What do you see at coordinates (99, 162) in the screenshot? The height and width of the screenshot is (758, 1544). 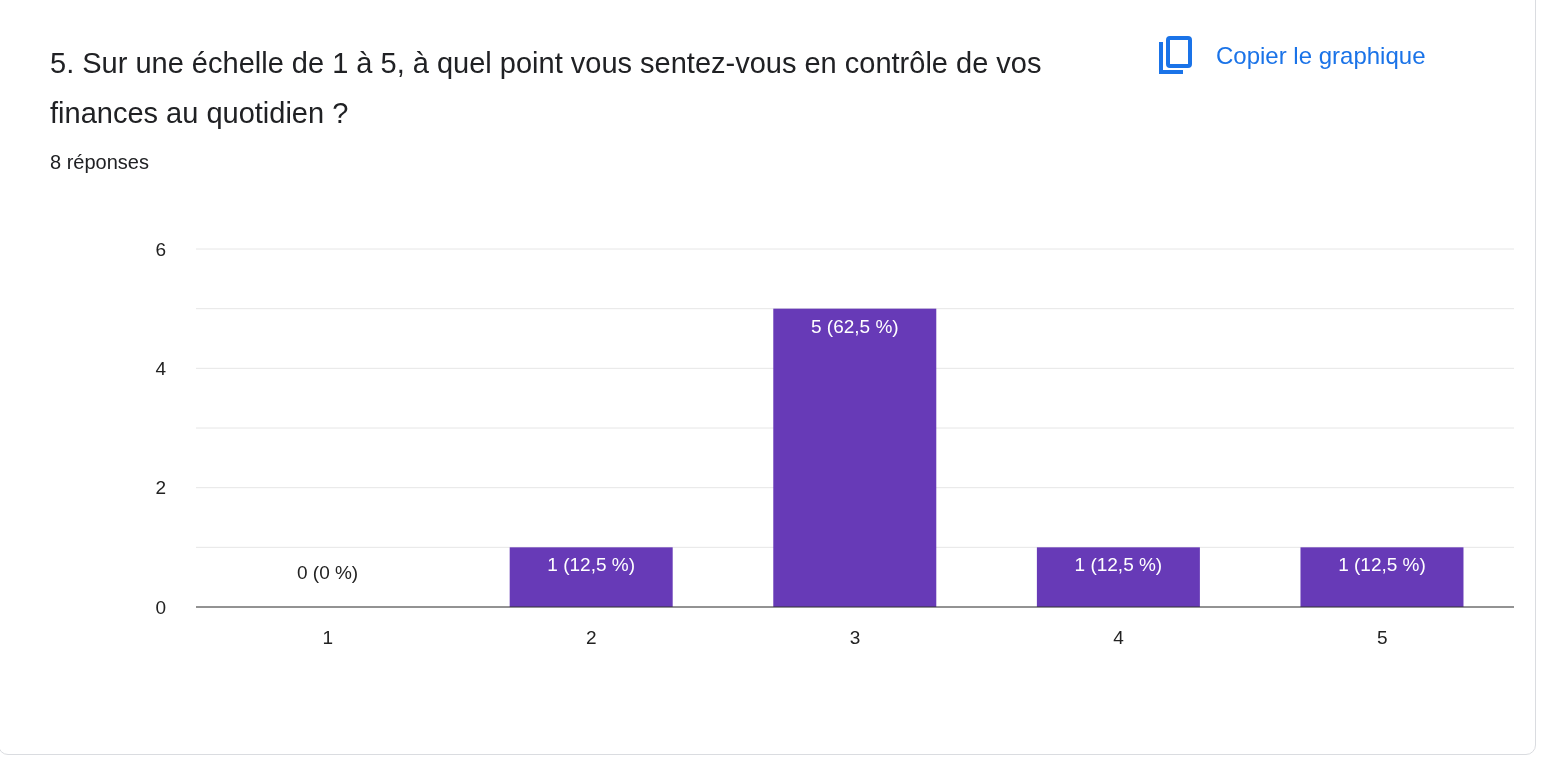 I see `chart-subtitle: 8 réponses` at bounding box center [99, 162].